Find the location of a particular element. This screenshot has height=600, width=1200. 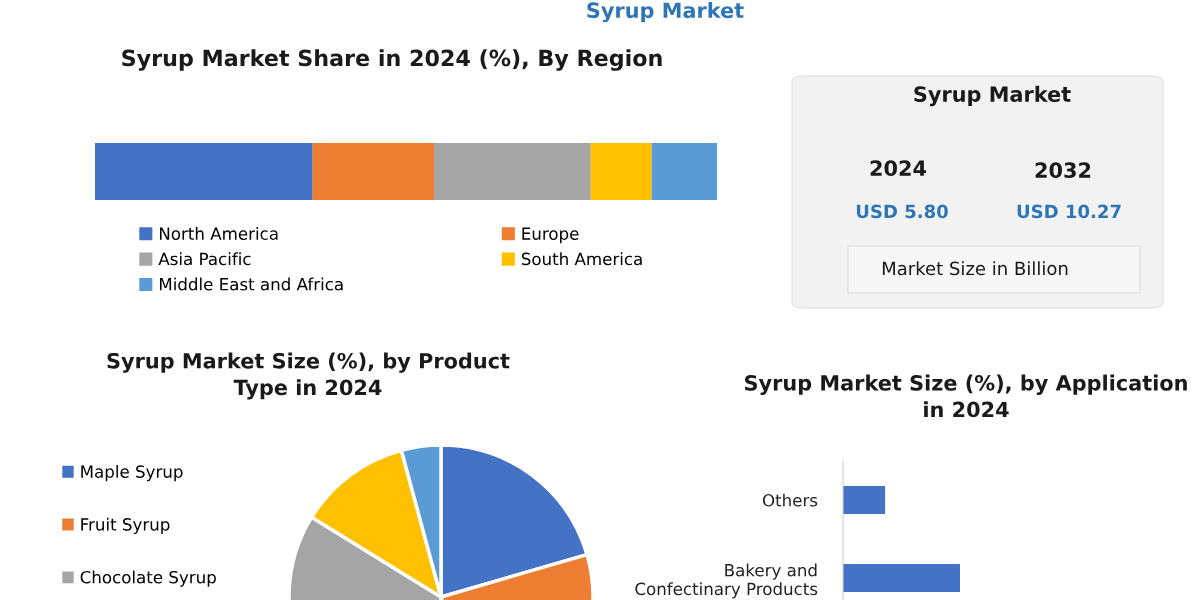

legend-label: North America is located at coordinates (218, 233).